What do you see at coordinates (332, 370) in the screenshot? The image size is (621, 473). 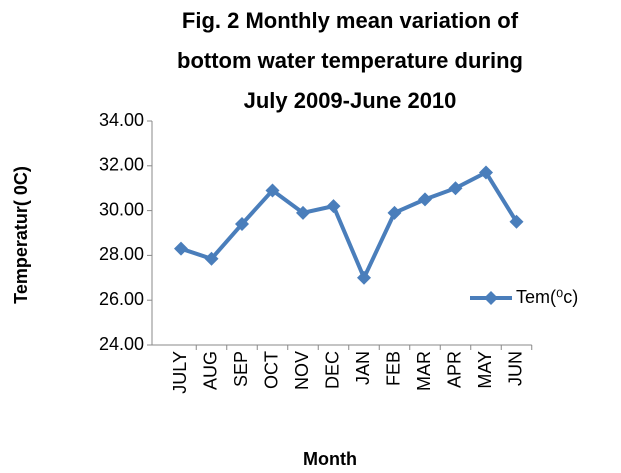 I see `x-tick-label: DEC` at bounding box center [332, 370].